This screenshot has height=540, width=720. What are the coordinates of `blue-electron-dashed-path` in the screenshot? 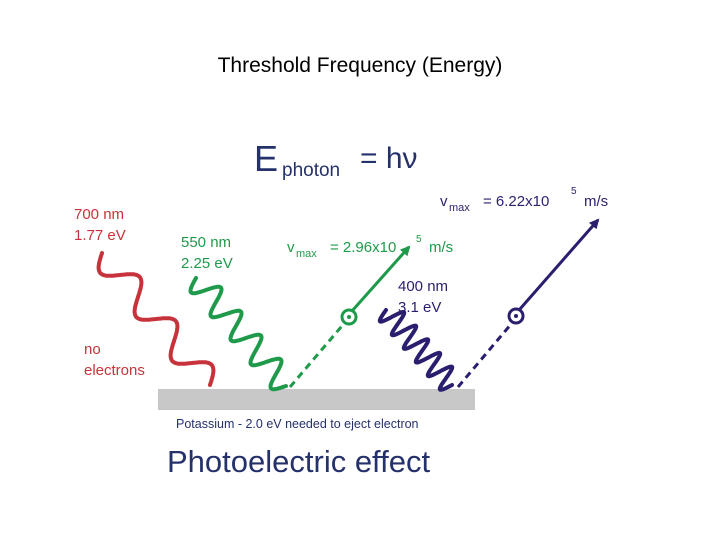 It's located at (485, 355).